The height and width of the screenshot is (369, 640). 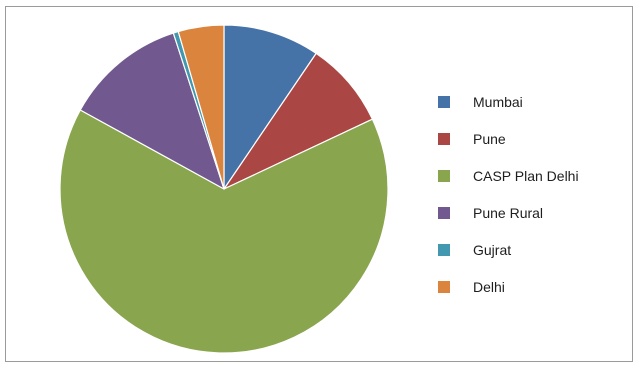 What do you see at coordinates (201, 107) in the screenshot?
I see `pie-slice-delhi` at bounding box center [201, 107].